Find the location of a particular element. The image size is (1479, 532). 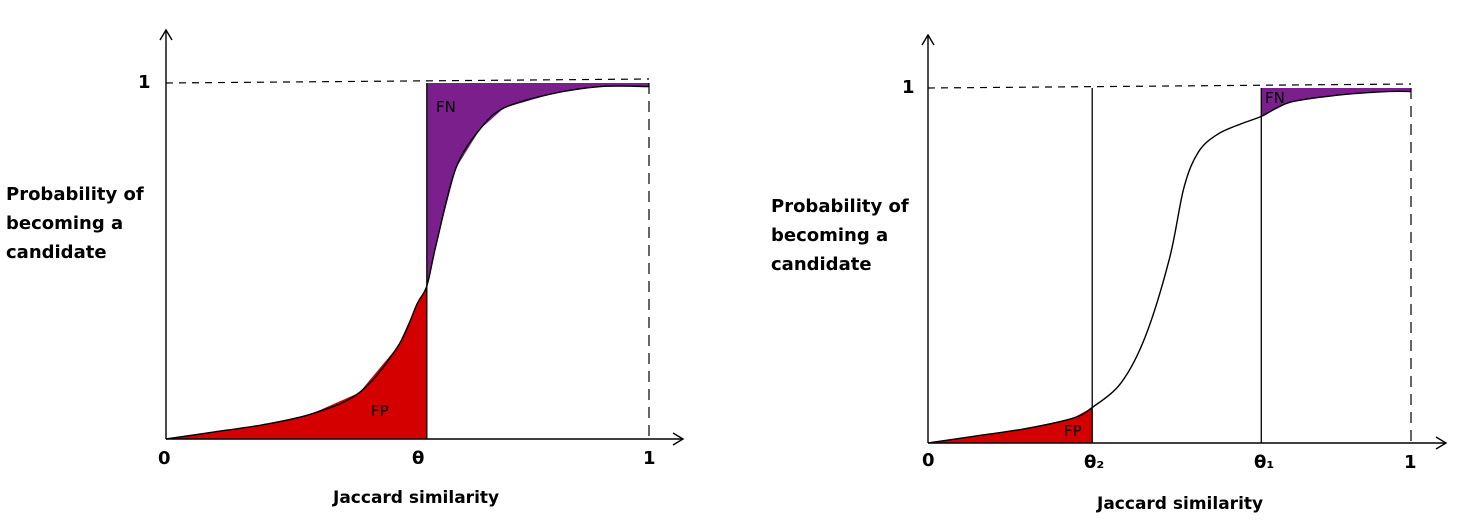

x-tick-theta2: θ₂ is located at coordinates (1094, 462).